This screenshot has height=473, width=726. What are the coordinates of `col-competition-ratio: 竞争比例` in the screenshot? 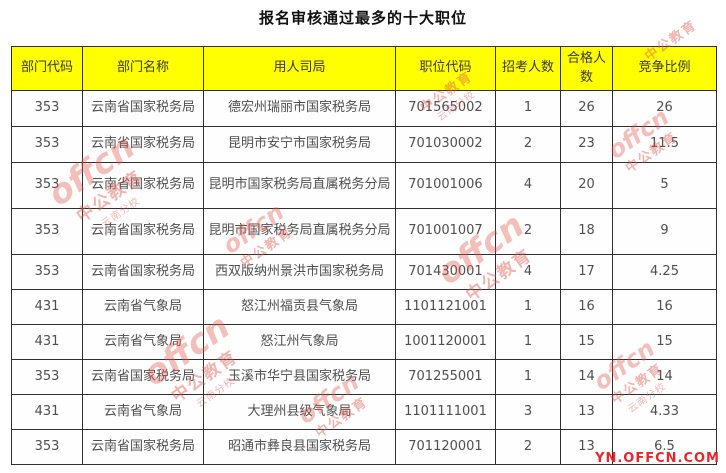 It's located at (664, 68).